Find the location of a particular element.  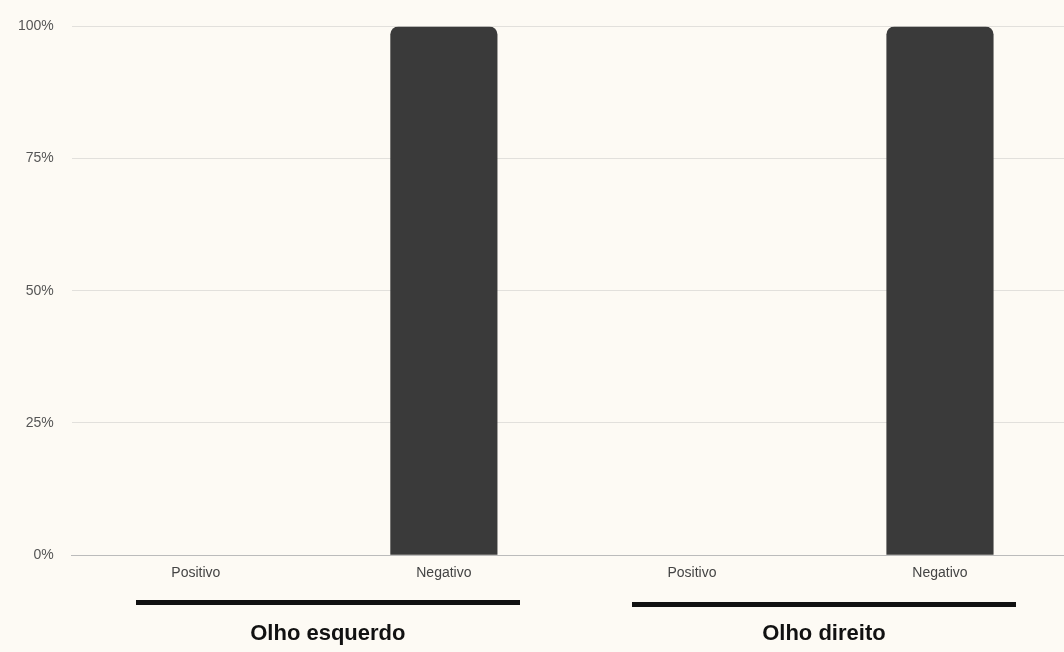

y-tick-label: 25% is located at coordinates (39, 421).